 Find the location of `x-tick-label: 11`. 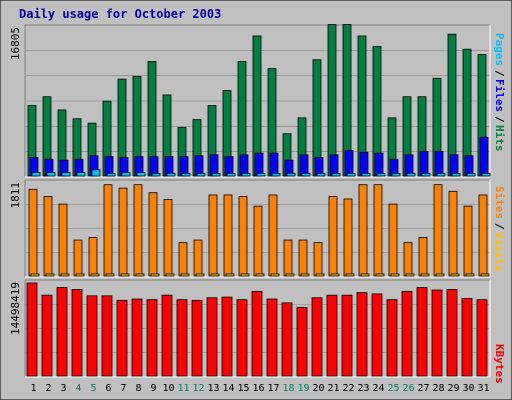

x-tick-label: 11 is located at coordinates (183, 388).